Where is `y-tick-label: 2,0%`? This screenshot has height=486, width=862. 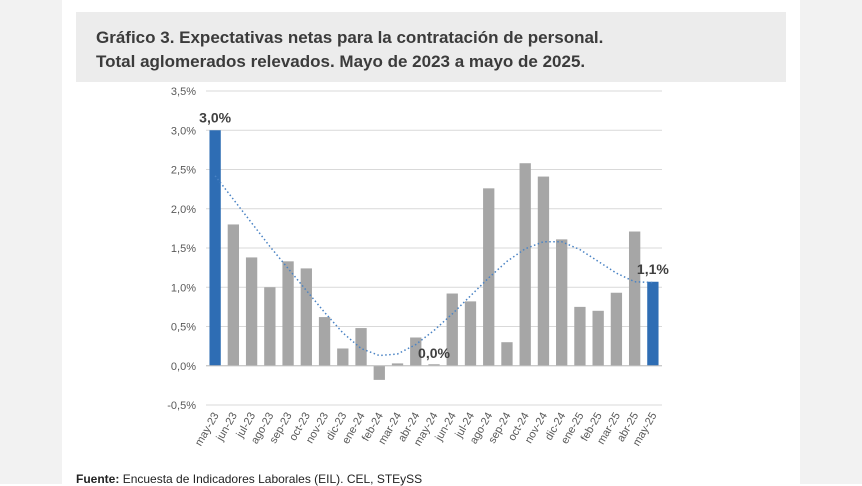
y-tick-label: 2,0% is located at coordinates (183, 210).